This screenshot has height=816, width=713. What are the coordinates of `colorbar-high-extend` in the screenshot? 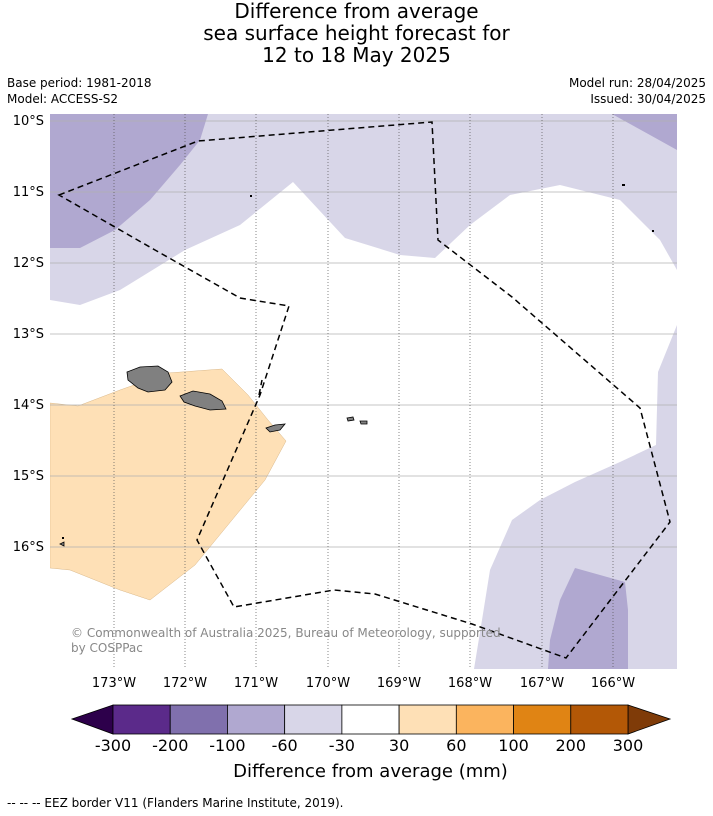 It's located at (649, 719).